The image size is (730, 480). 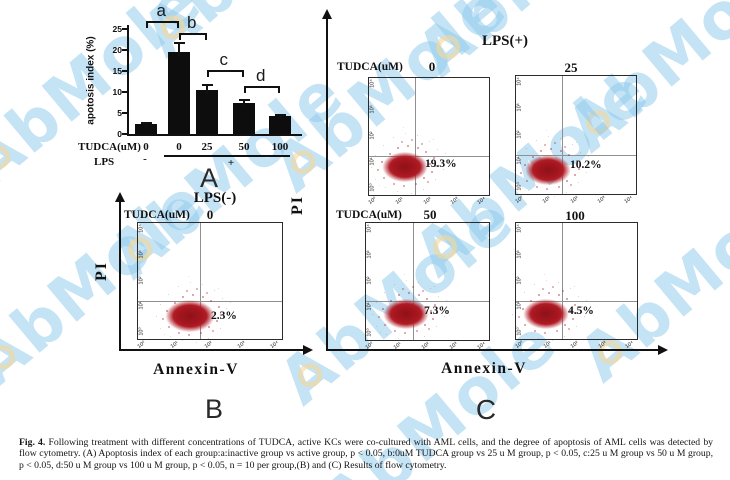 I want to click on panel-c-letter: C, so click(x=486, y=409).